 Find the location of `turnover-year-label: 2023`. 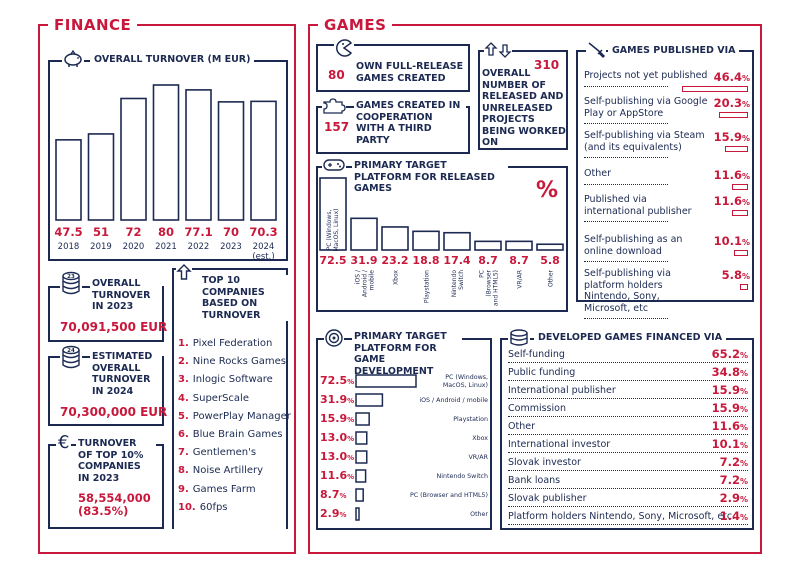

turnover-year-label: 2023 is located at coordinates (231, 247).